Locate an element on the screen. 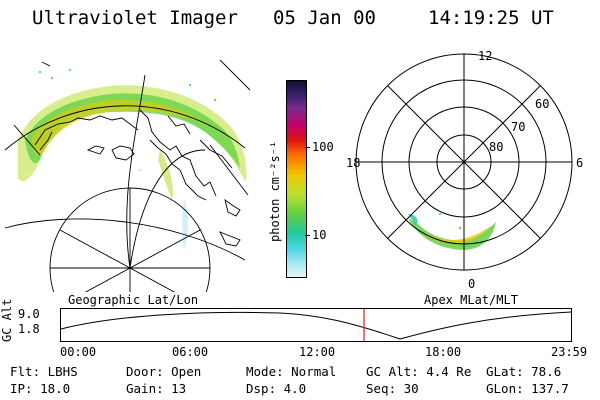  mlat-label-70: 70 is located at coordinates (518, 127).